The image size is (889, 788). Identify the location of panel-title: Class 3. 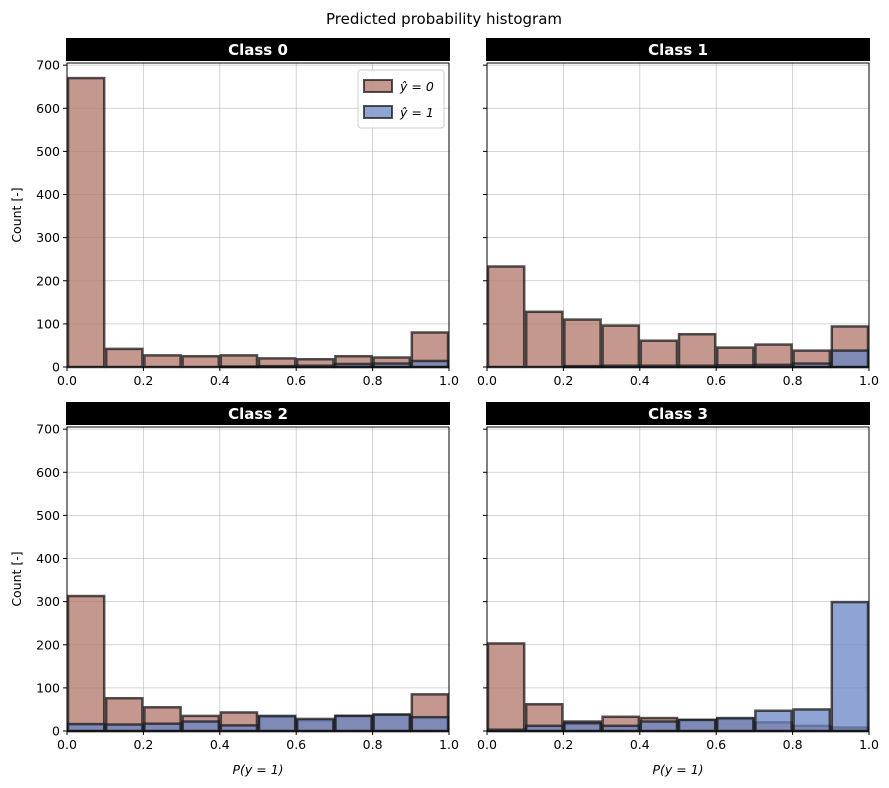
(678, 414).